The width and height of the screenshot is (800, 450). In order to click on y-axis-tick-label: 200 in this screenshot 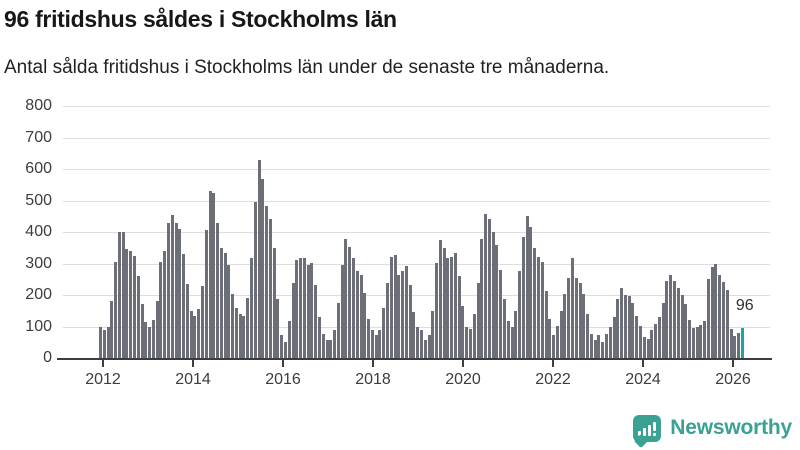, I will do `click(38, 294)`.